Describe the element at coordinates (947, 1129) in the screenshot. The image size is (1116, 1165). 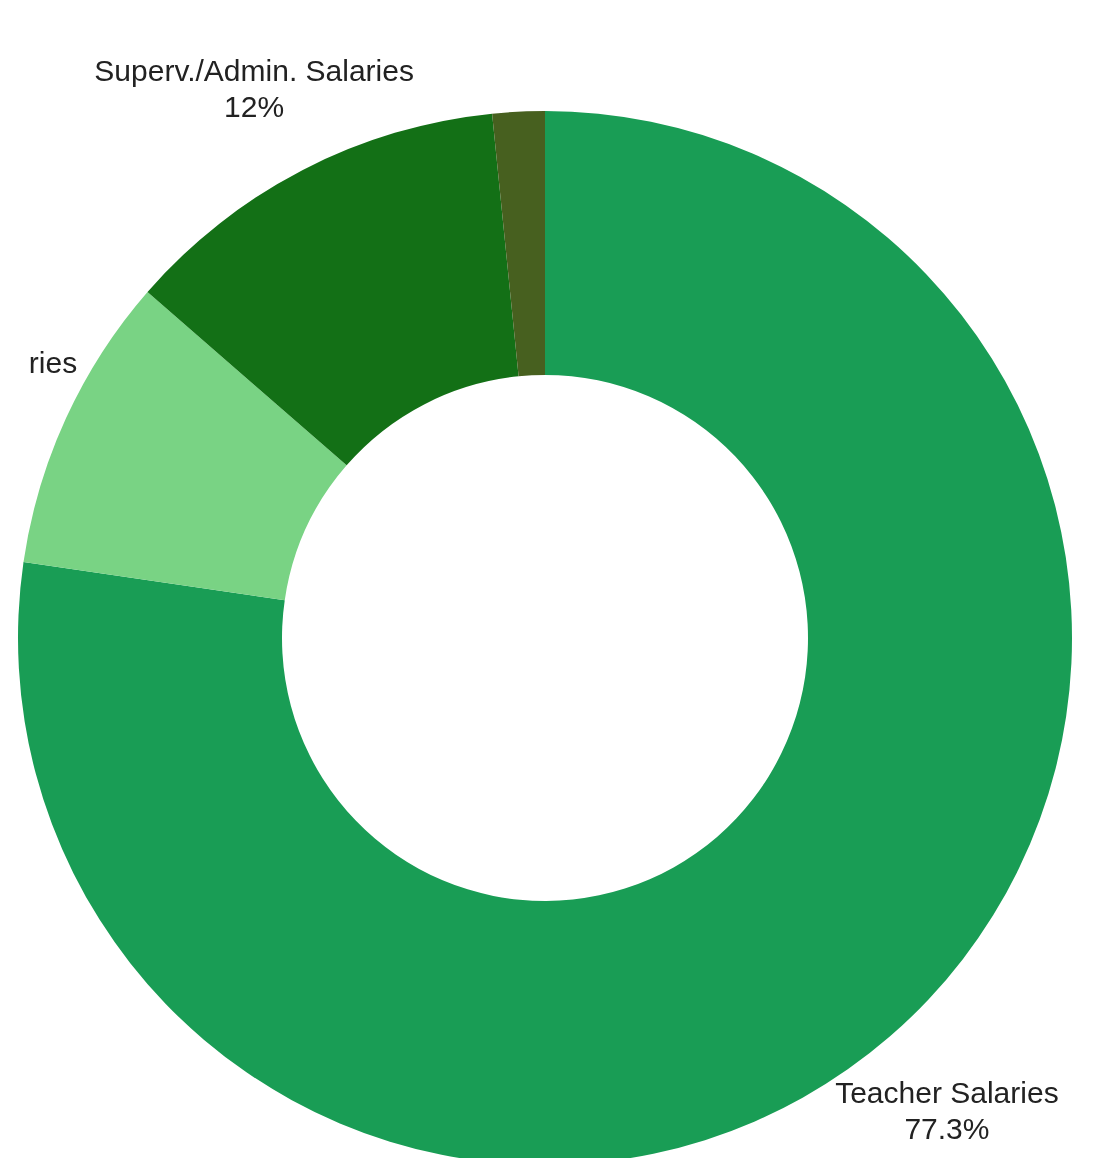
I see `data-label: 77.3%` at that location.